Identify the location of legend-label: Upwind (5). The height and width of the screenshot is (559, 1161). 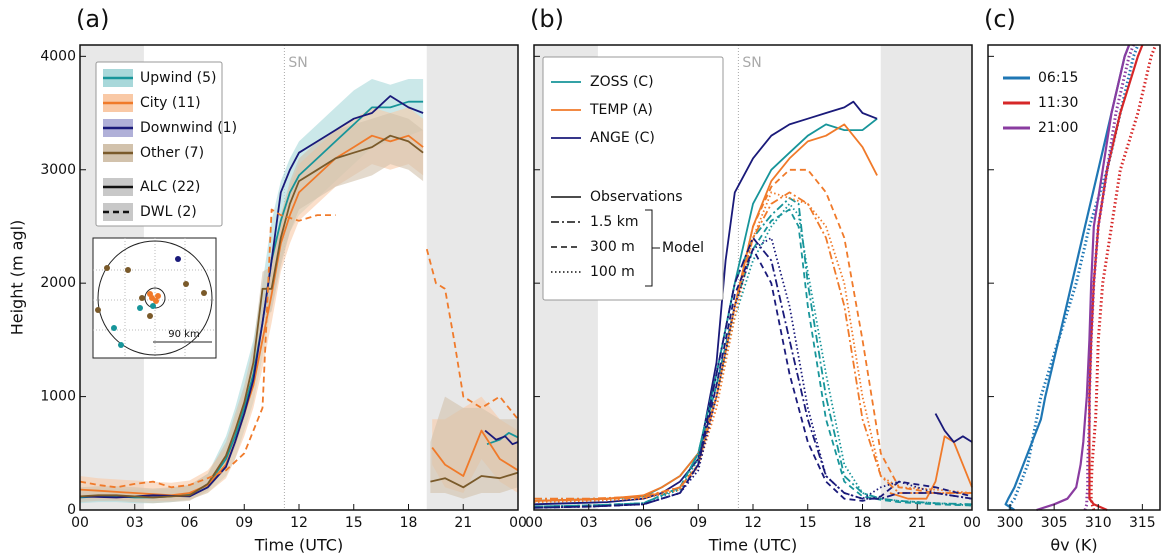
(178, 78).